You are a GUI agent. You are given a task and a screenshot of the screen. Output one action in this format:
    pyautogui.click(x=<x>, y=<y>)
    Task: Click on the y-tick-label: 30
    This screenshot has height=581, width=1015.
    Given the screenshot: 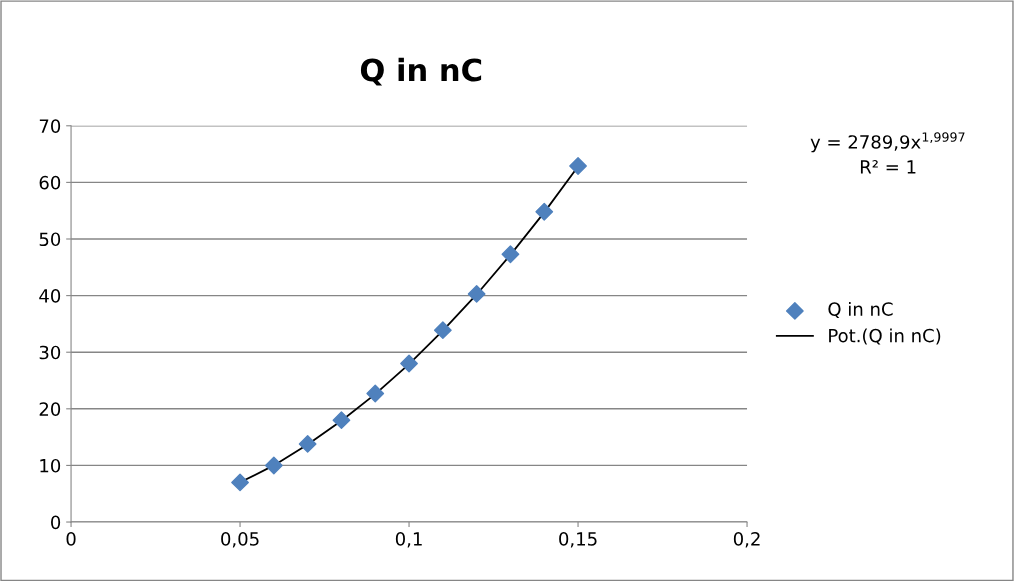 What is the action you would take?
    pyautogui.click(x=50, y=352)
    